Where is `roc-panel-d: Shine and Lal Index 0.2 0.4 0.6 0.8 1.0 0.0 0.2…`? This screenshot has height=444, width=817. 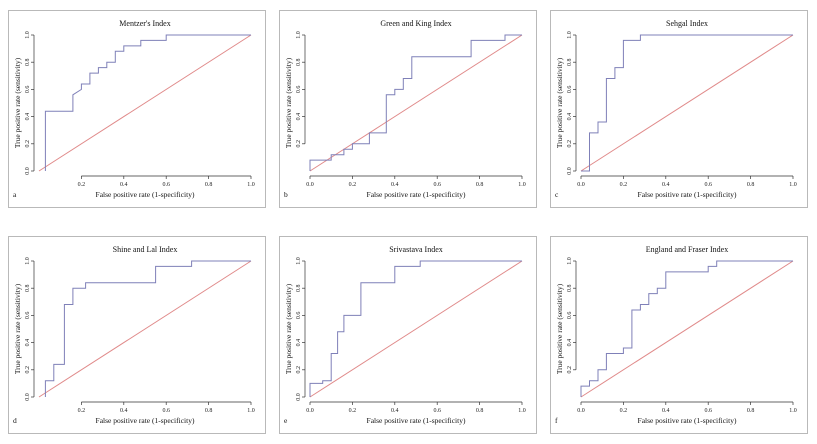 roc-panel-d: Shine and Lal Index 0.2 0.4 0.6 0.8 1.0 0.0 0.2… is located at coordinates (137, 335).